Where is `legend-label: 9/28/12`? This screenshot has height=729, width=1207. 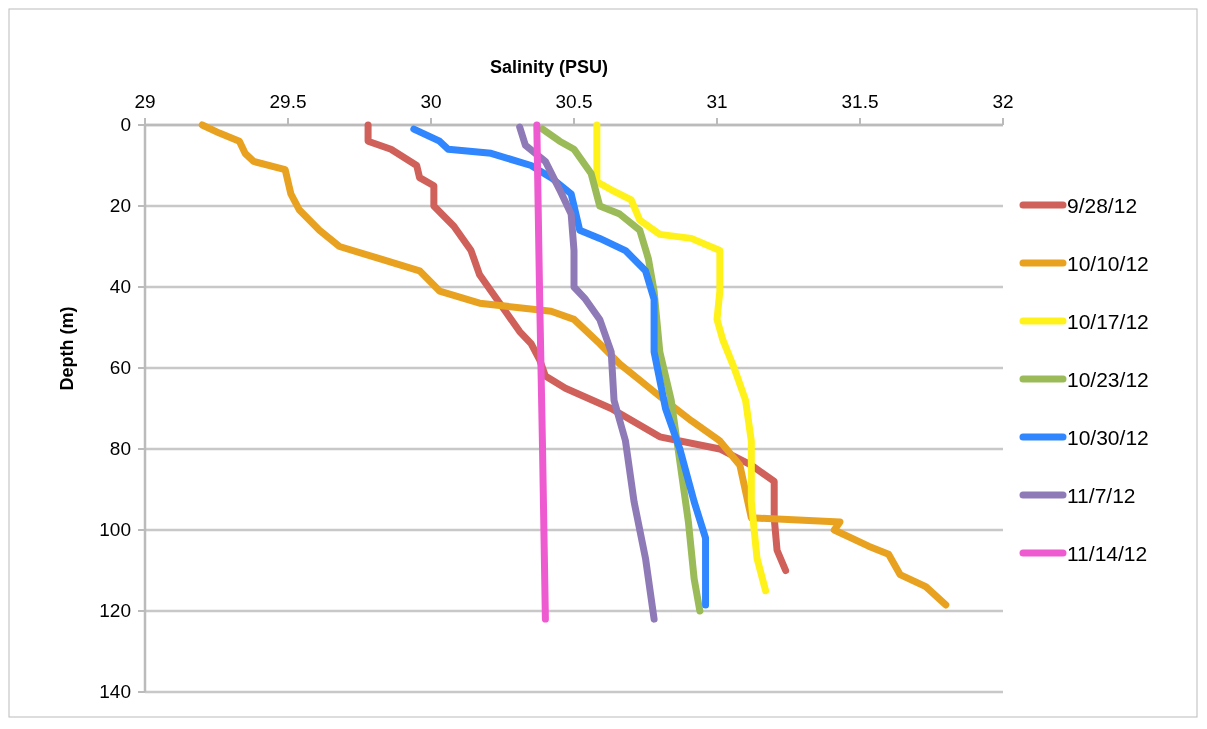 legend-label: 9/28/12 is located at coordinates (1102, 205).